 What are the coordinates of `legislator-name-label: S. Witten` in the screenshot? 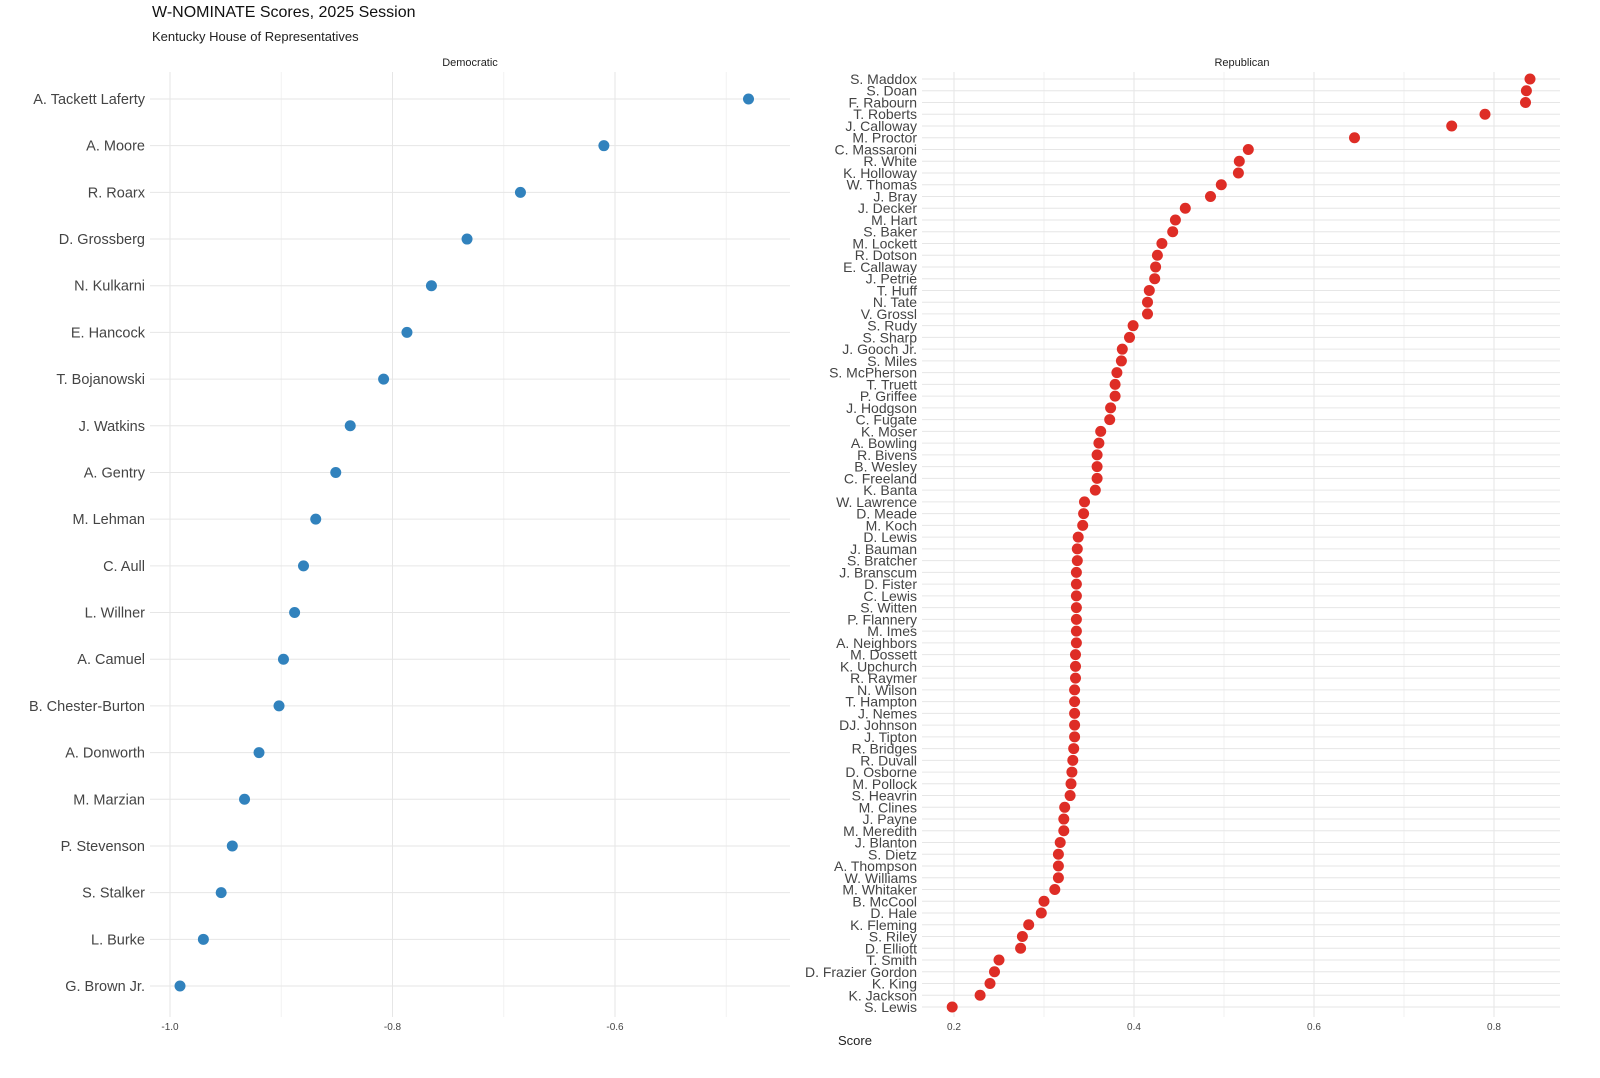 It's located at (888, 608).